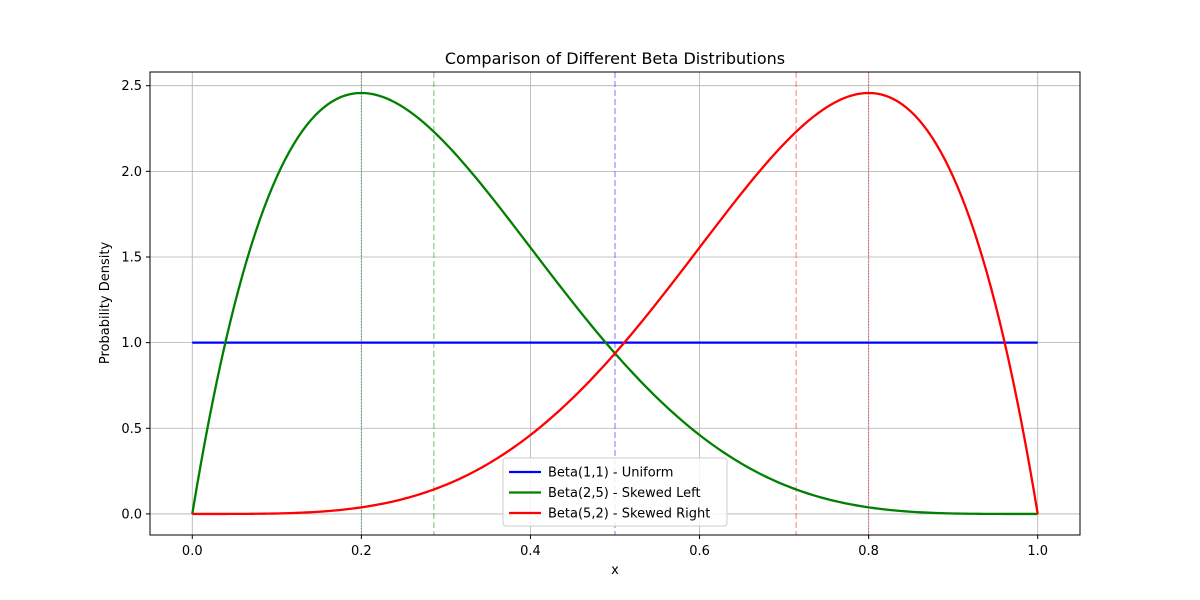 This screenshot has height=600, width=1200. What do you see at coordinates (135, 300) in the screenshot?
I see `y-axis-ticks: 0.0 0.5 1.0 1.5 2.0 2.5` at bounding box center [135, 300].